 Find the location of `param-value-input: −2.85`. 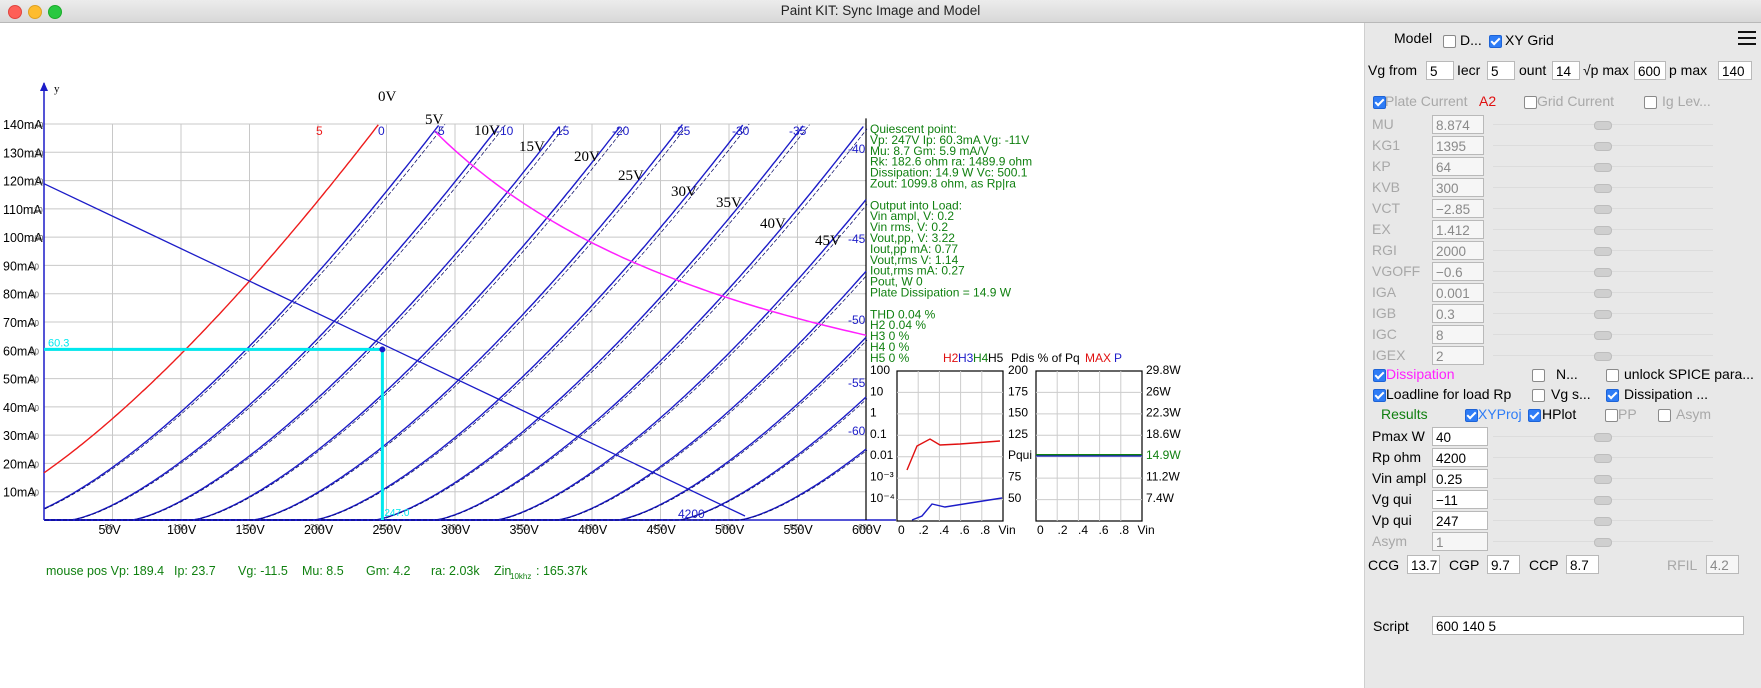

param-value-input: −2.85 is located at coordinates (1458, 208).